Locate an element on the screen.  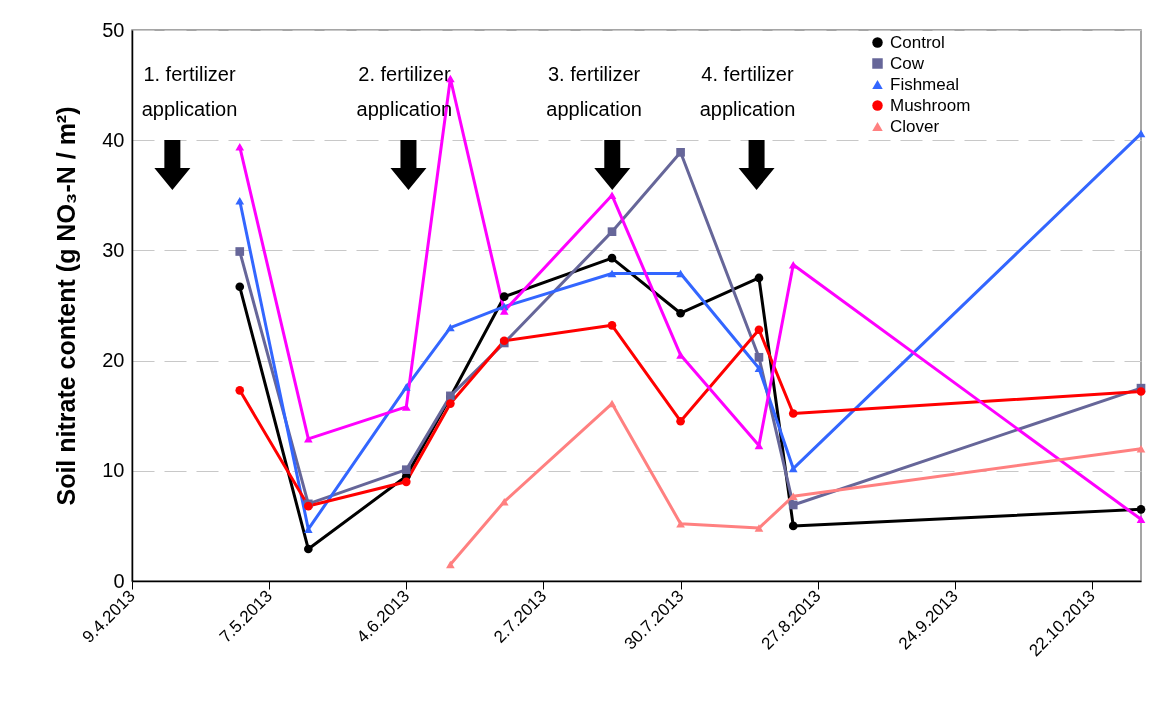
annotation: 1. fertilizer application is located at coordinates (189, 91).